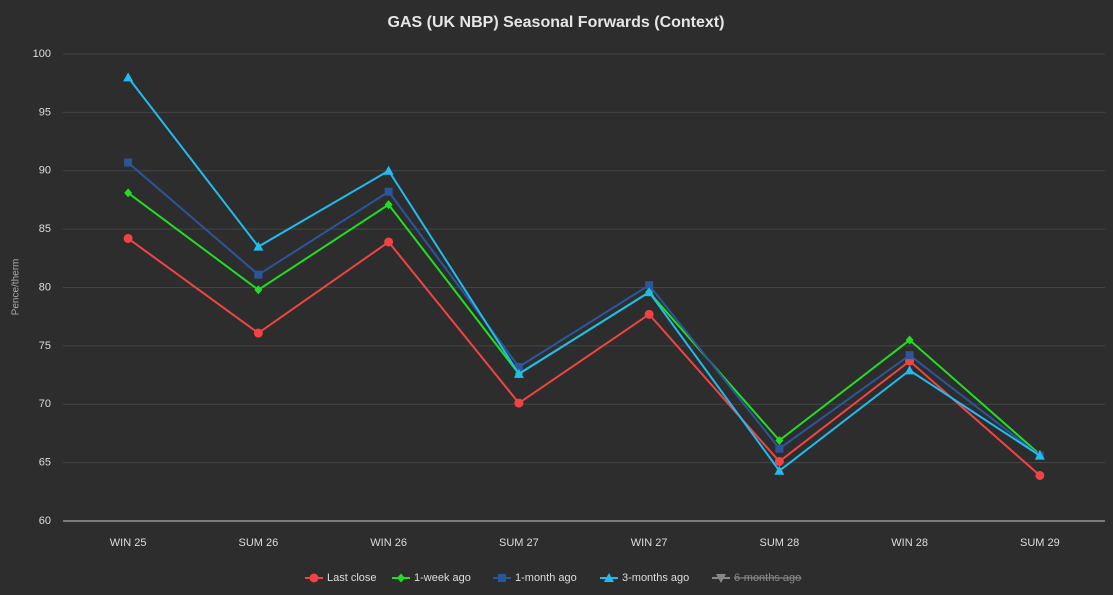 This screenshot has height=595, width=1113. I want to click on legend-label: 3-months ago, so click(655, 578).